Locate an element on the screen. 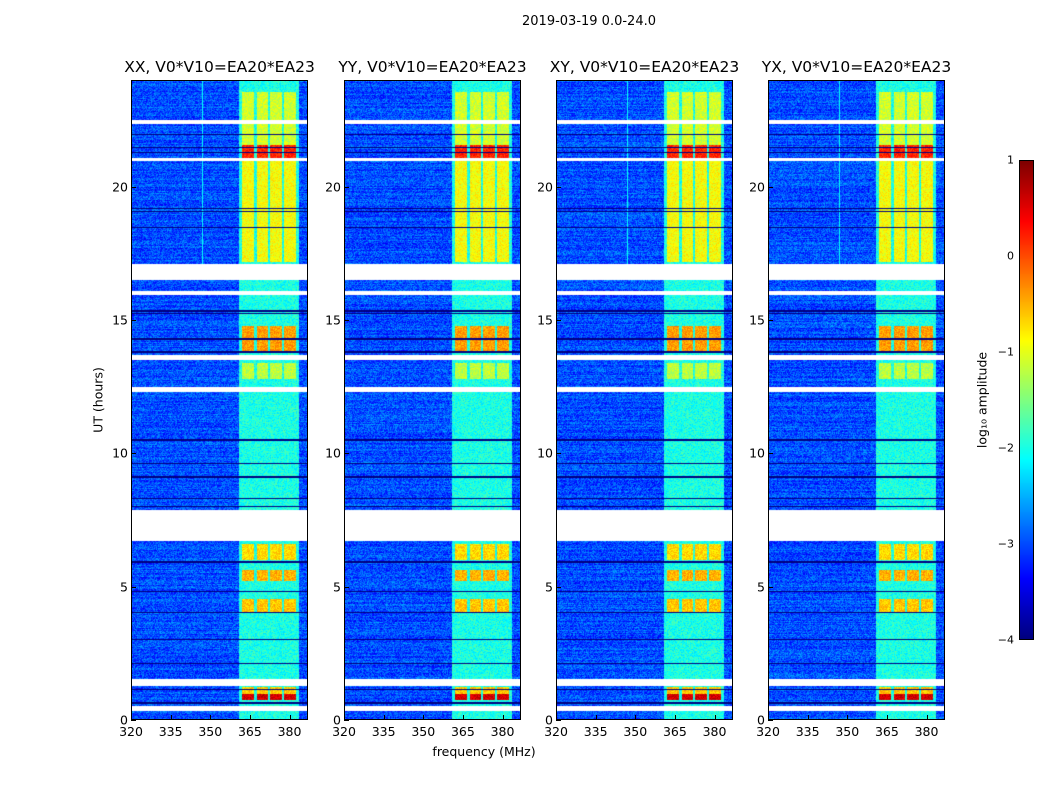 This screenshot has width=1050, height=800. colorbar-label: log₁₀ amplitude is located at coordinates (982, 400).